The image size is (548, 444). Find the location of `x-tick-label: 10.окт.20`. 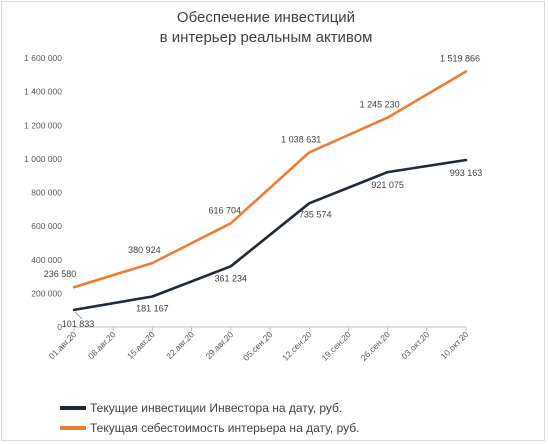

x-tick-label: 10.окт.20 is located at coordinates (455, 345).